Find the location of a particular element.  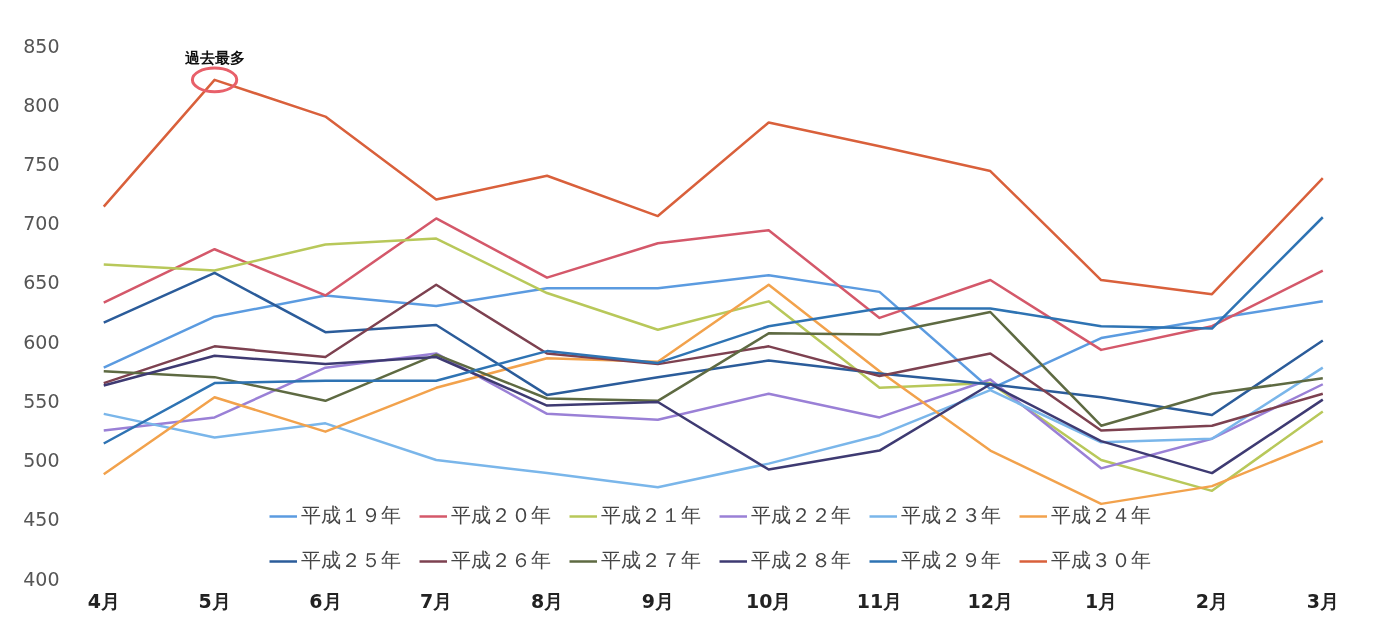

legend-label: 平成３０年 is located at coordinates (1101, 560).